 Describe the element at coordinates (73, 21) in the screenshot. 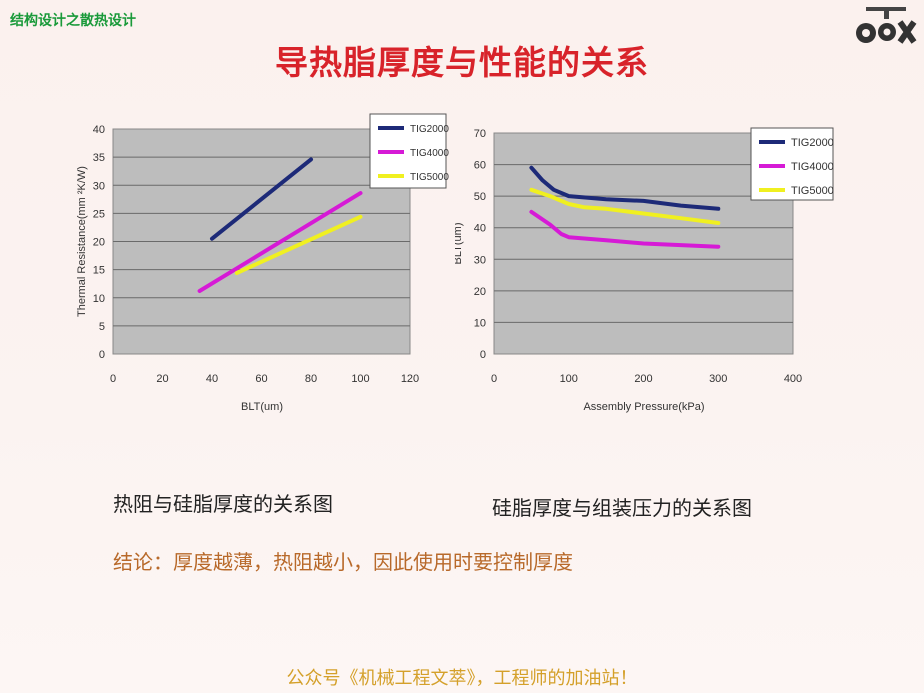

I see `header-label: 结构设计之散热设计` at that location.